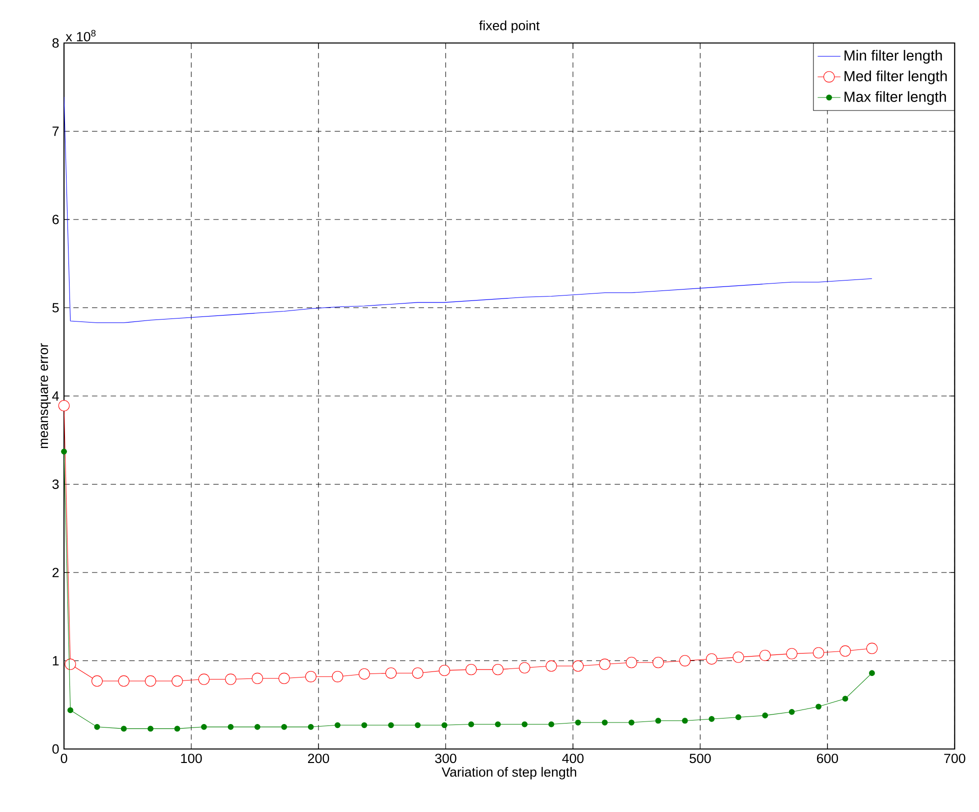 The height and width of the screenshot is (812, 979). Describe the element at coordinates (955, 759) in the screenshot. I see `x-tick-label: 700` at that location.